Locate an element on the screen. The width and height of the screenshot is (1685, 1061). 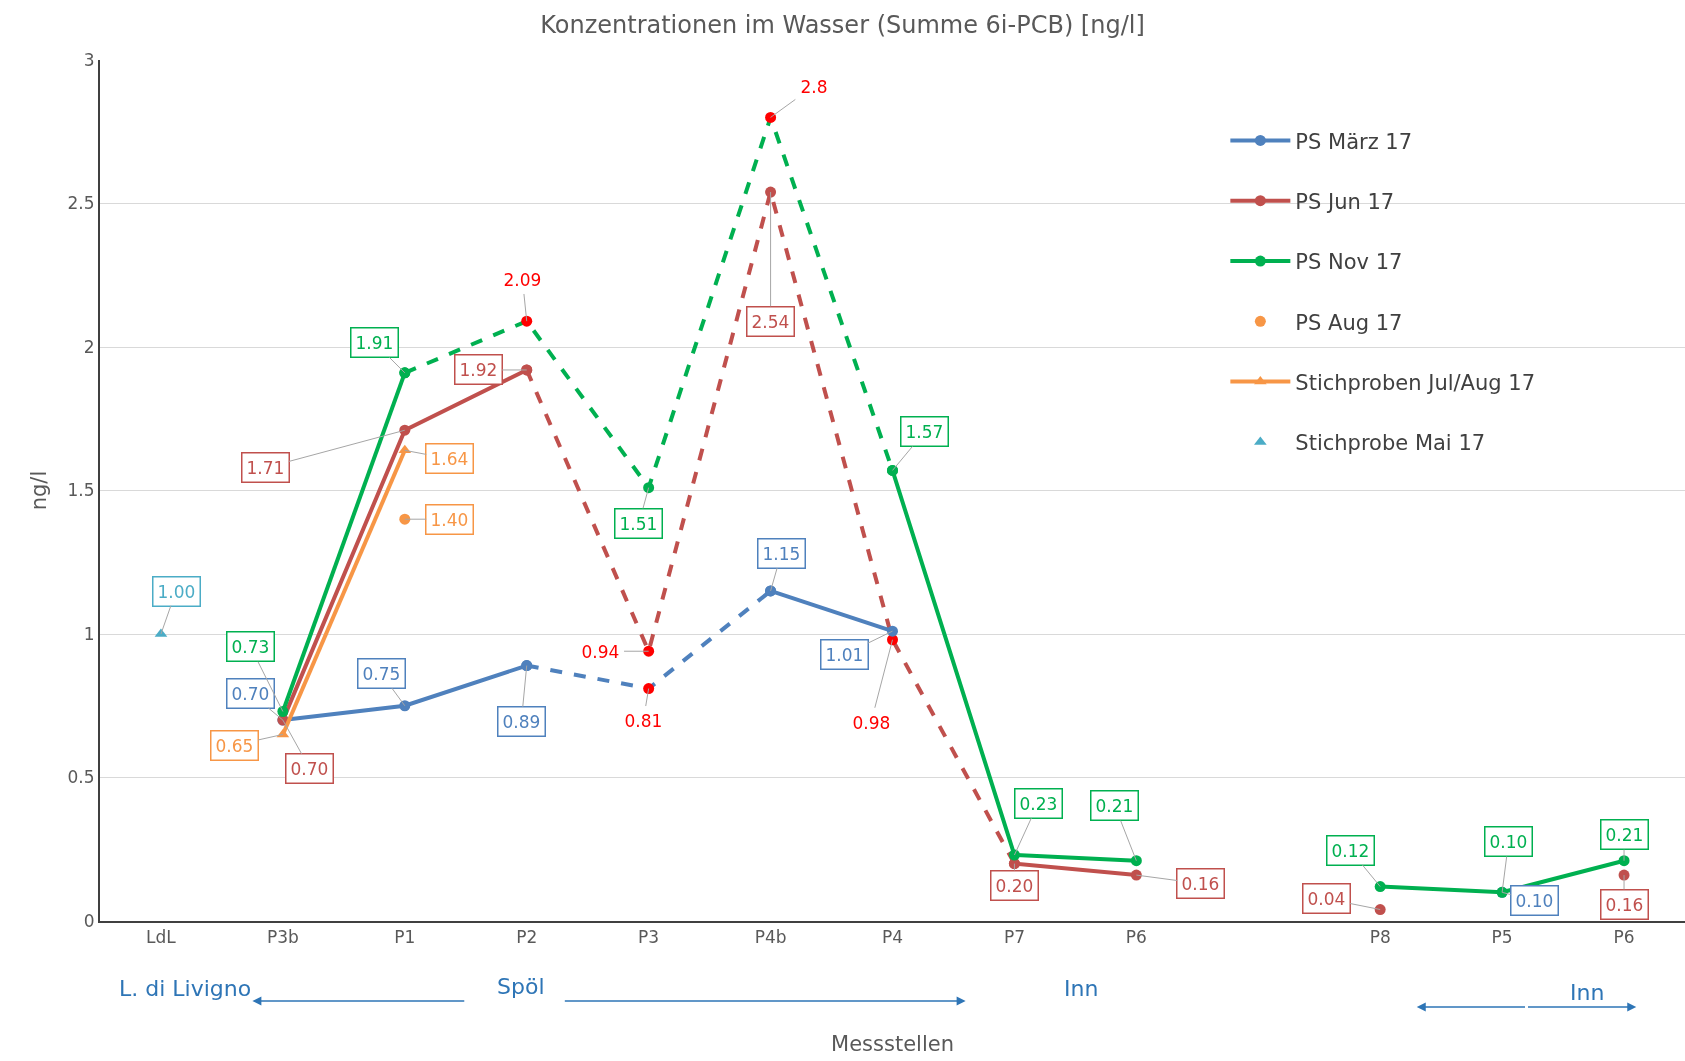
data-label: 0.65 is located at coordinates (234, 745).